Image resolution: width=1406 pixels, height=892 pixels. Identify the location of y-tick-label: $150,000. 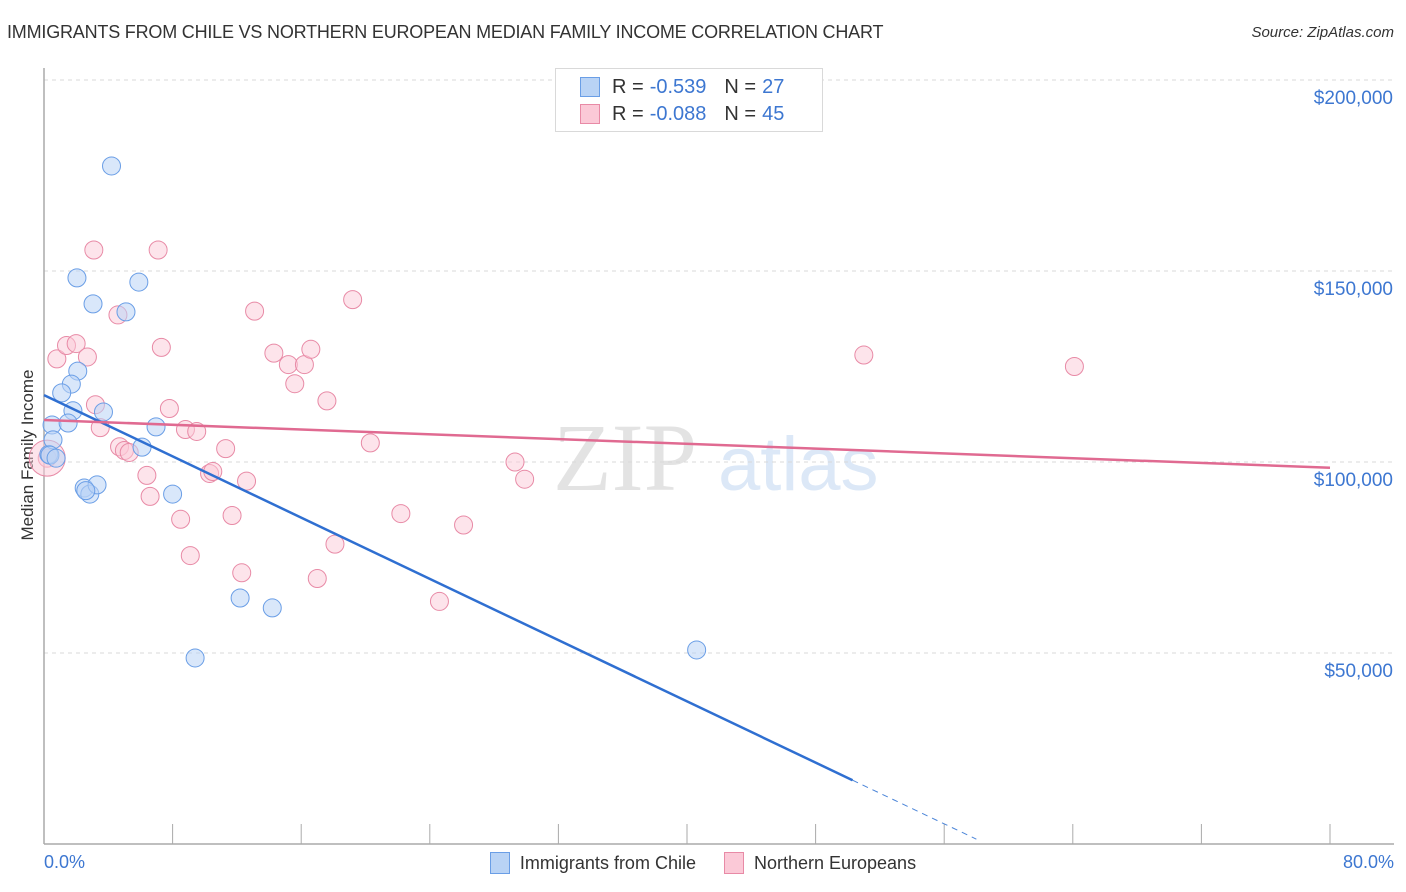
(1353, 289).